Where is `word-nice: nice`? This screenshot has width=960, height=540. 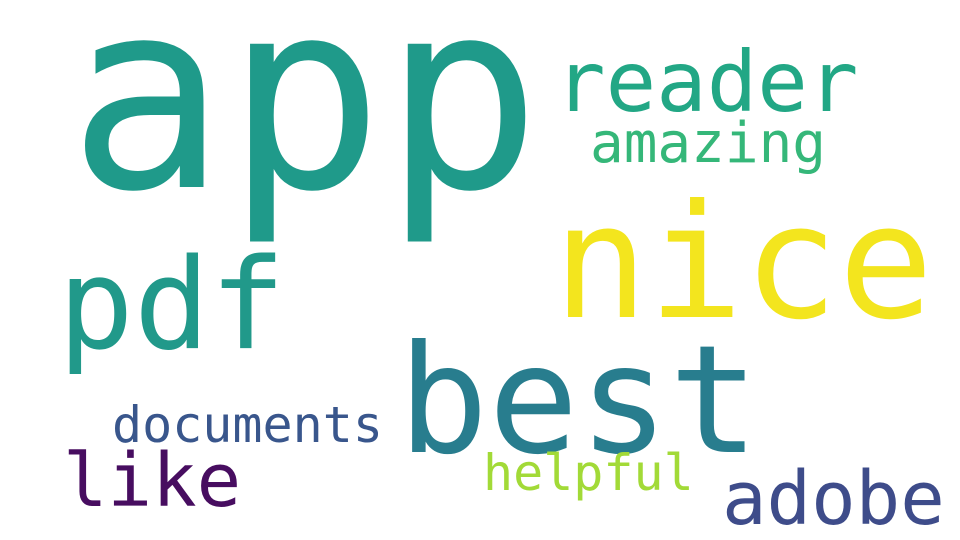
word-nice: nice is located at coordinates (743, 263).